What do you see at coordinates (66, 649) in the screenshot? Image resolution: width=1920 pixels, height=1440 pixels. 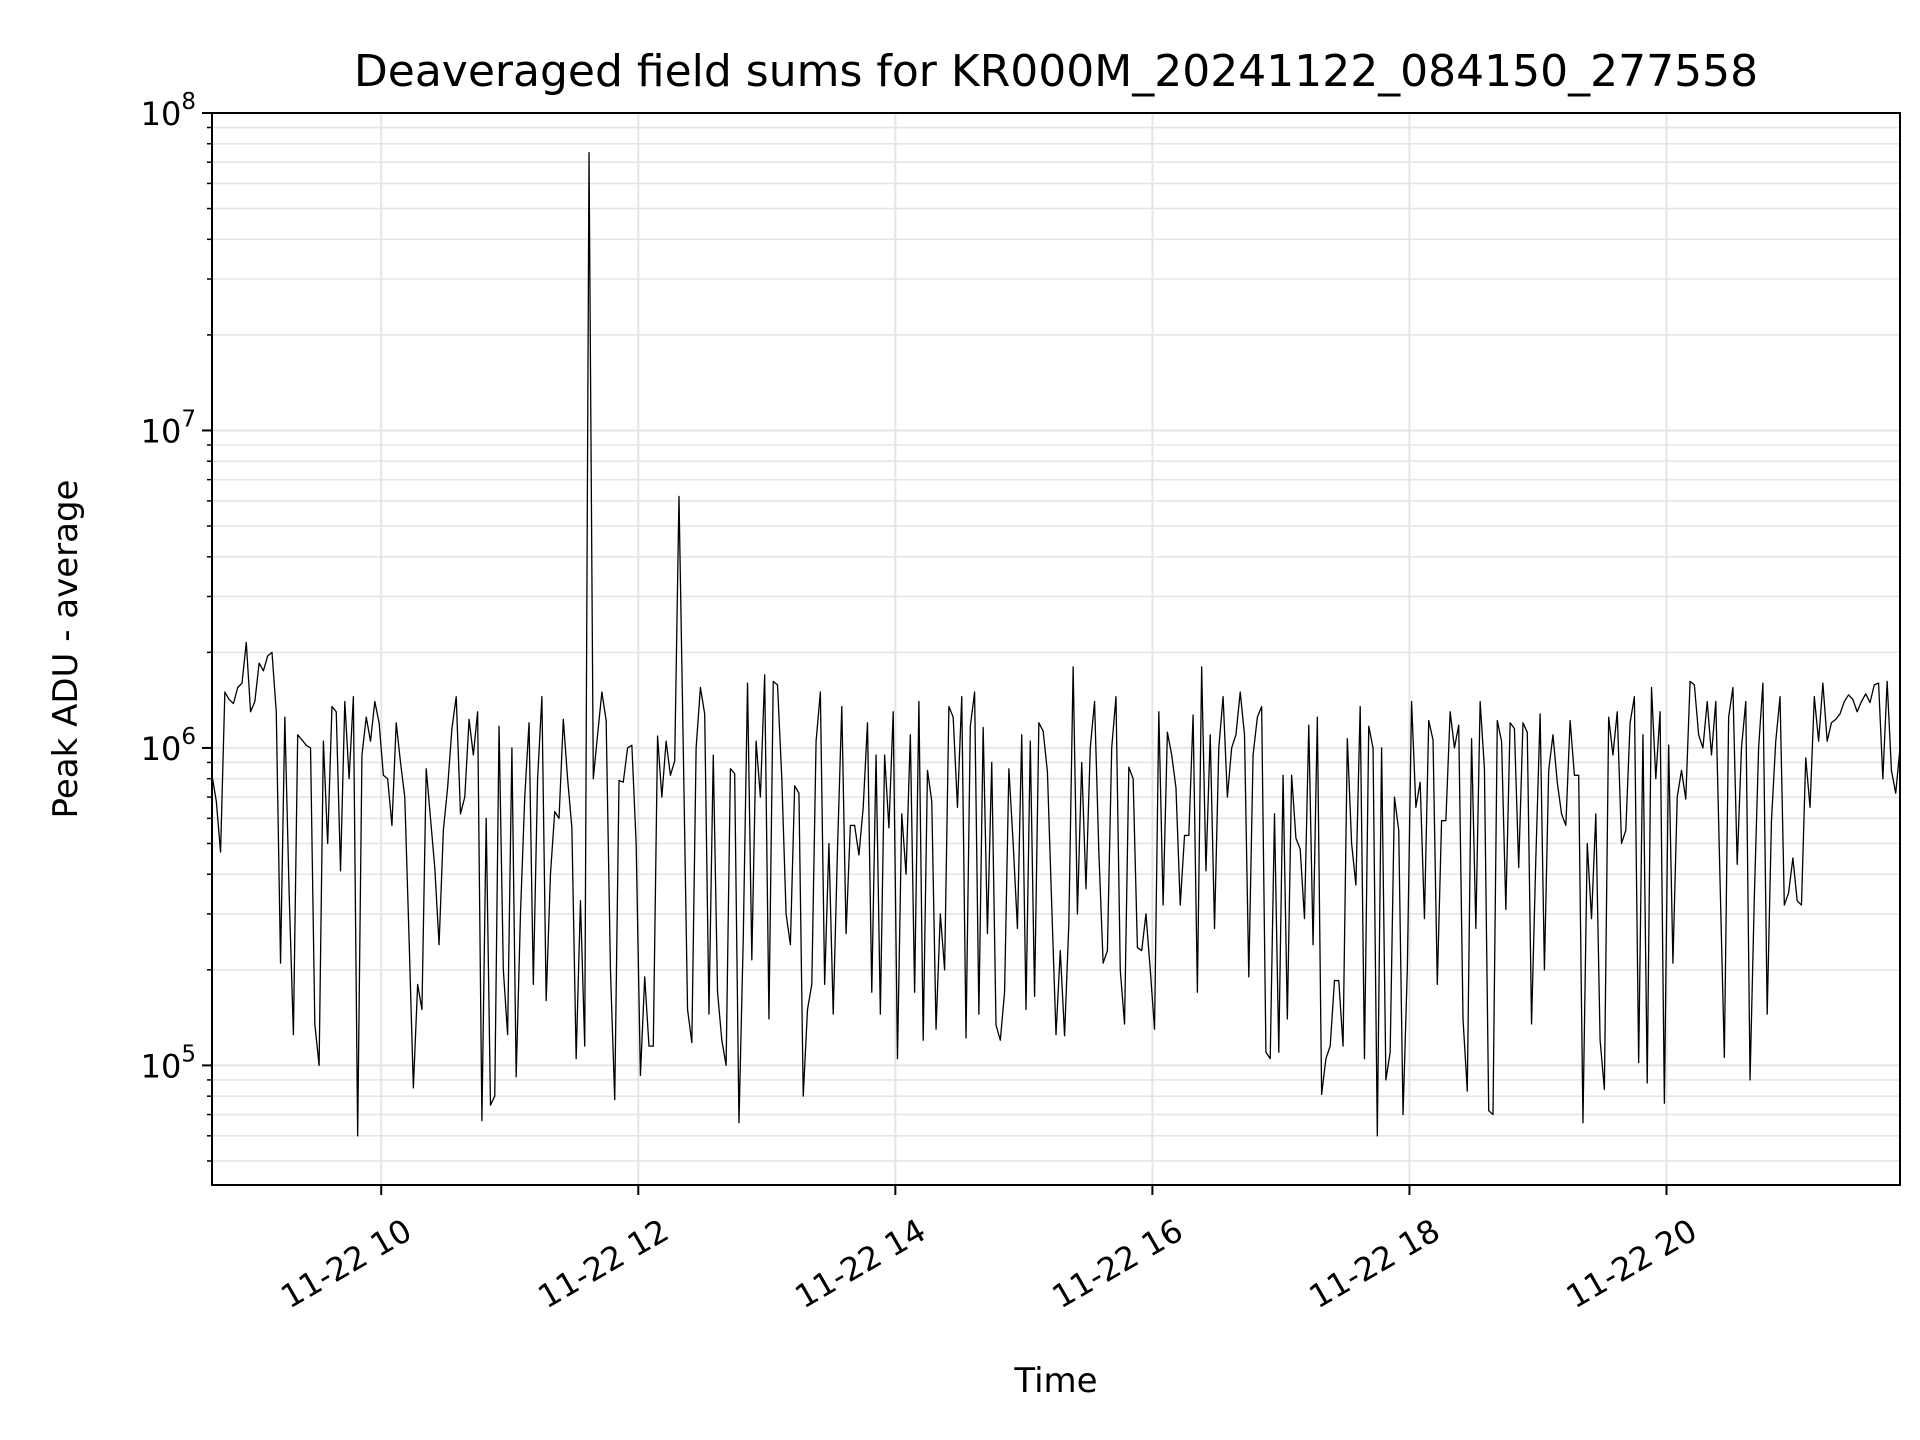 I see `y-axis-label: Peak ADU - average` at bounding box center [66, 649].